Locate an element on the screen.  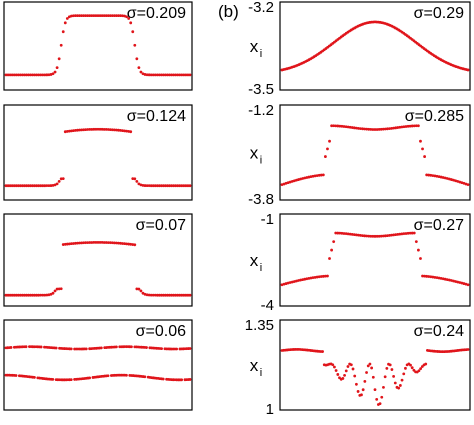
panel-a4: σ=0.06 is located at coordinates (98, 365).